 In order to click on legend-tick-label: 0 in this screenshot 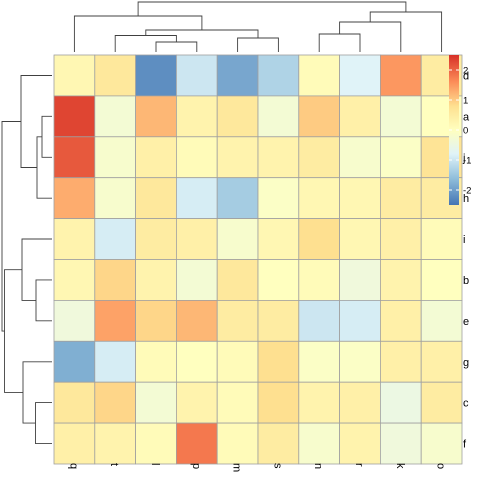, I will do `click(465, 131)`.